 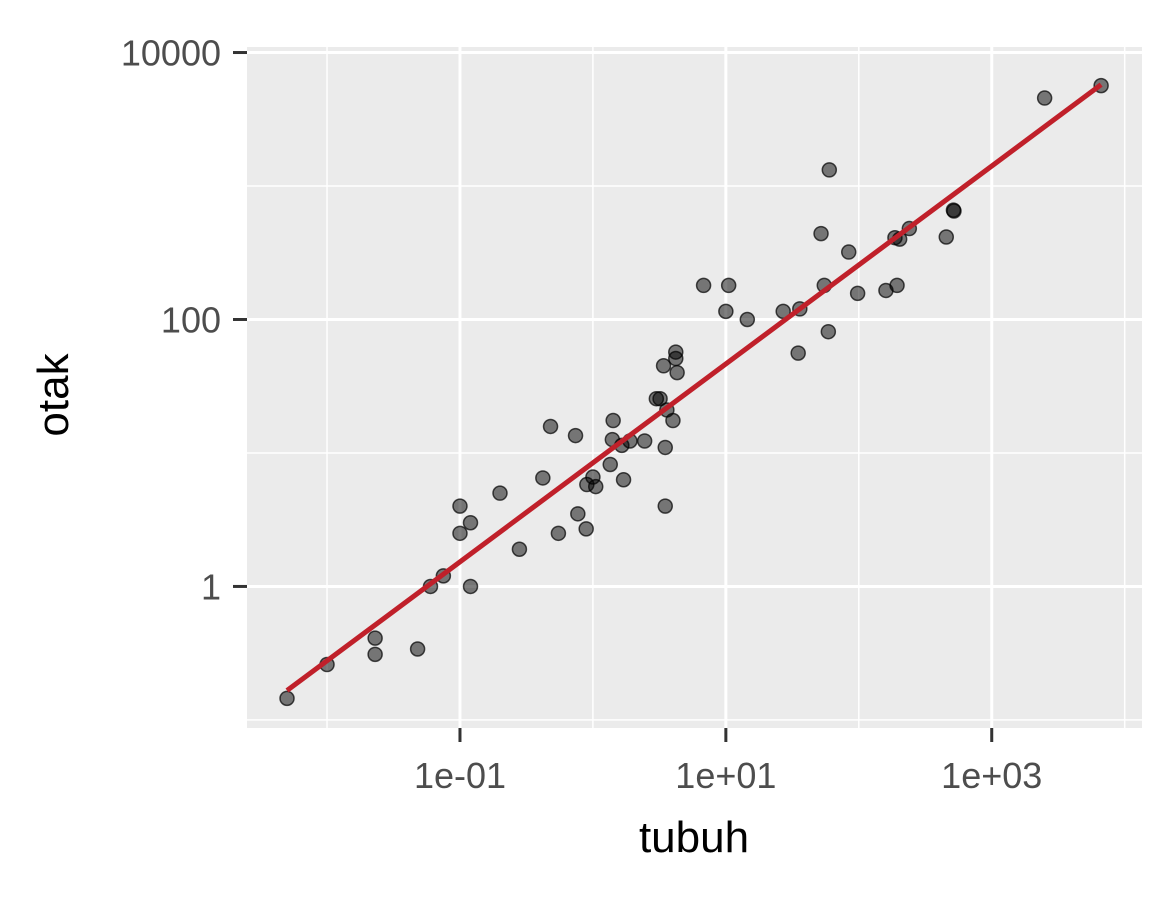 I want to click on y-tick-label: 10000, so click(x=171, y=53).